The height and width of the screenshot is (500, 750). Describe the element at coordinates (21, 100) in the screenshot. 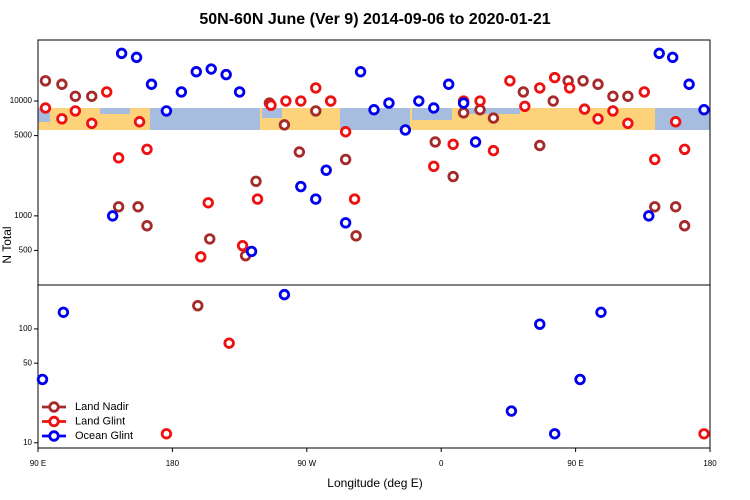

I see `y-tick-label: 10000` at that location.